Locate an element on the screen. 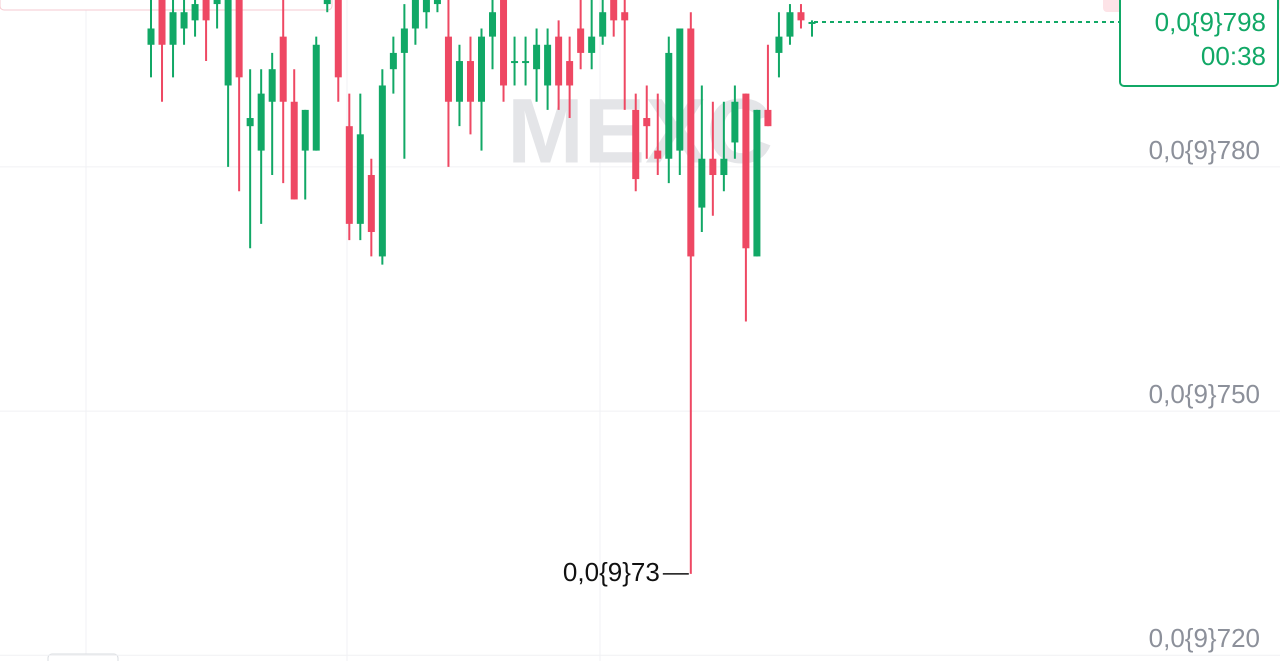 The height and width of the screenshot is (661, 1280). countdown: 00:38 is located at coordinates (1233, 56).